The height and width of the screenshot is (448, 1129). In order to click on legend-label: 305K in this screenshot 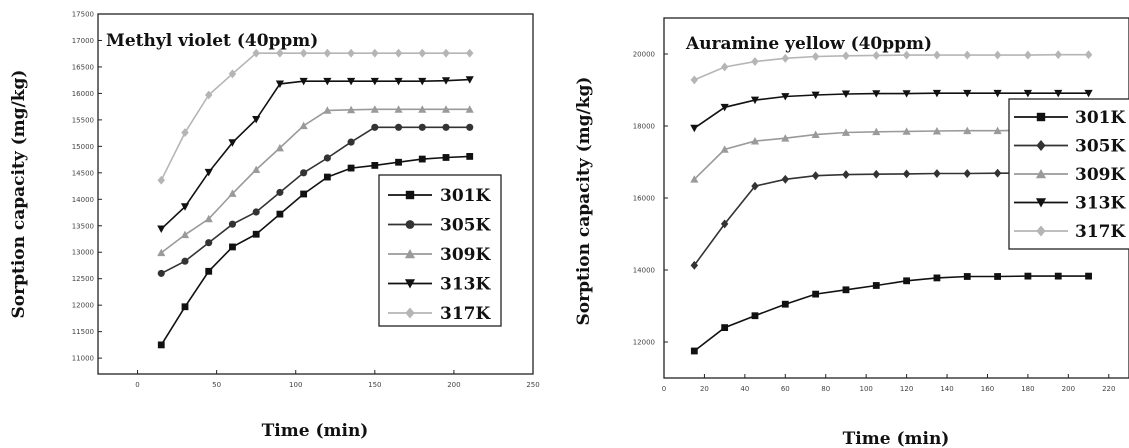, I will do `click(1100, 147)`.